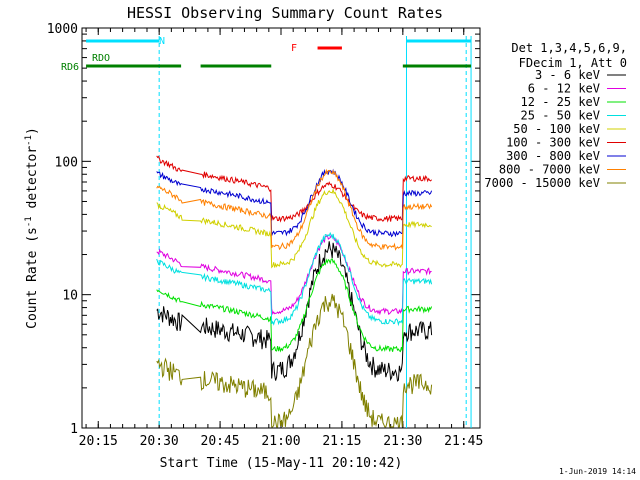 The width and height of the screenshot is (640, 480). Describe the element at coordinates (32, 131) in the screenshot. I see `y-axis-label-end: )` at that location.